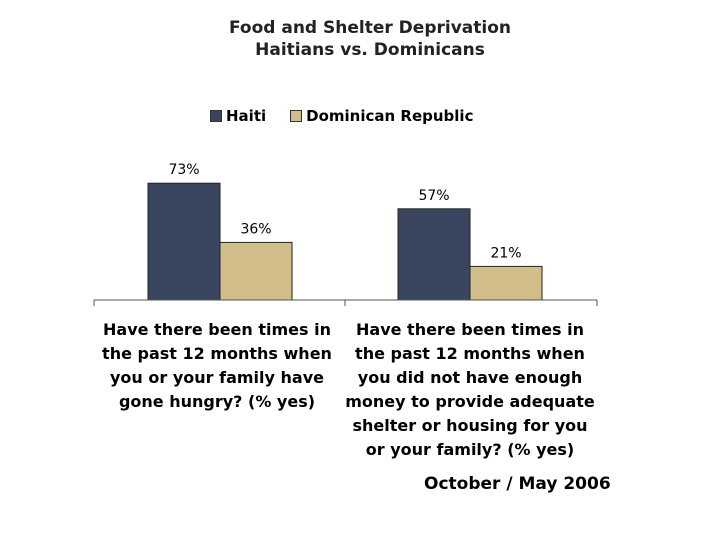  I want to click on legend-item-dominican-republic: Dominican Republic, so click(381, 116).